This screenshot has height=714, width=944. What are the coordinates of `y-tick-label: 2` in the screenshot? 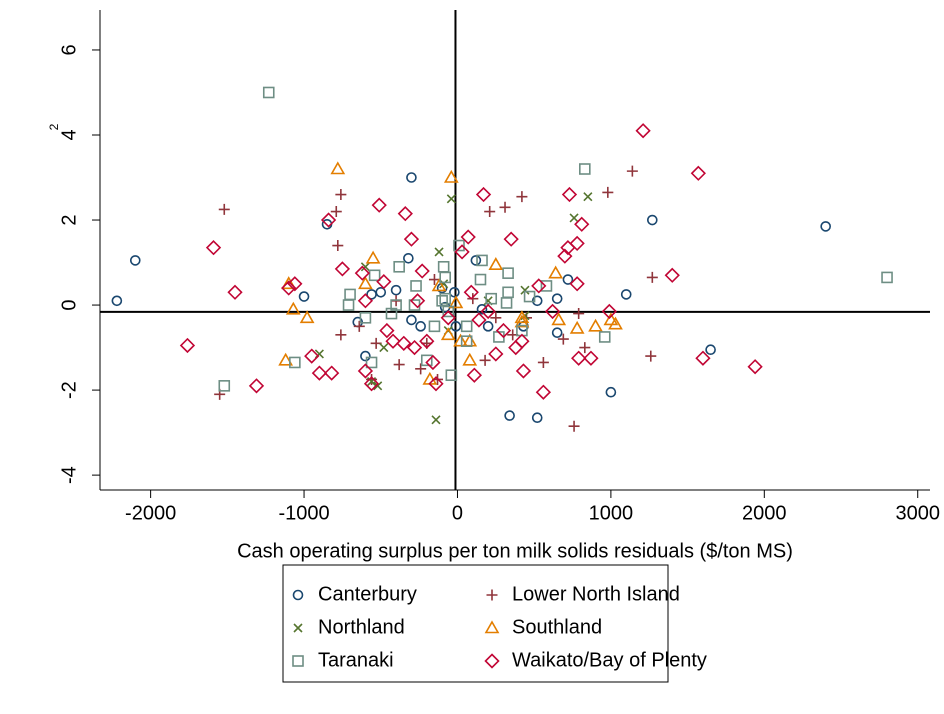 It's located at (69, 219).